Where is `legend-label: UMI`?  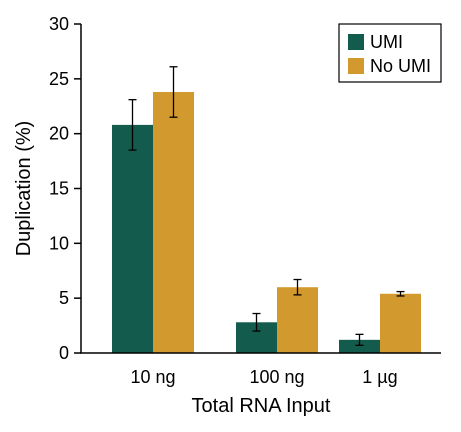
legend-label: UMI is located at coordinates (386, 42).